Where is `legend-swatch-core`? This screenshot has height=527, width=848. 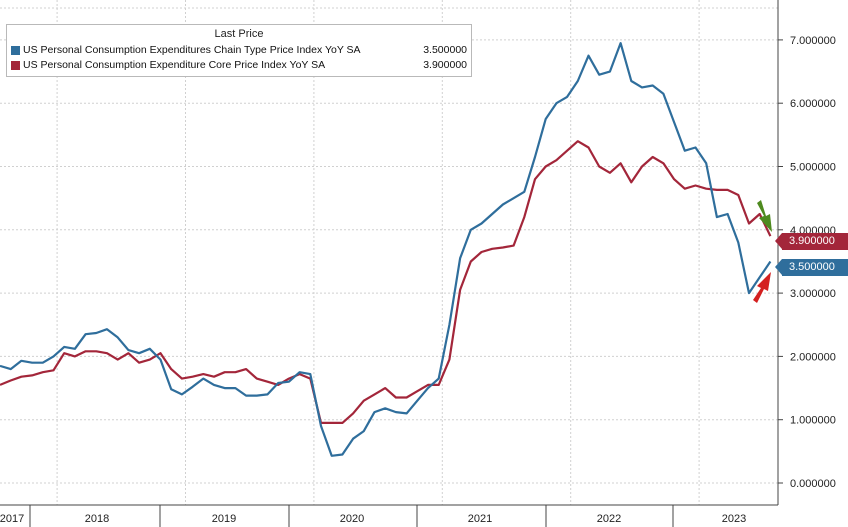 legend-swatch-core is located at coordinates (15, 65).